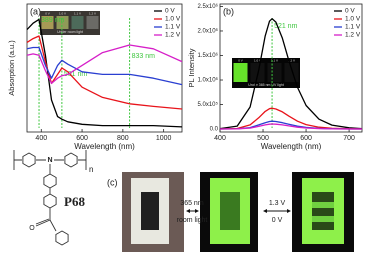 The height and width of the screenshot is (254, 372). Describe the element at coordinates (192, 220) in the screenshot. I see `arrow-label: room light` at that location.